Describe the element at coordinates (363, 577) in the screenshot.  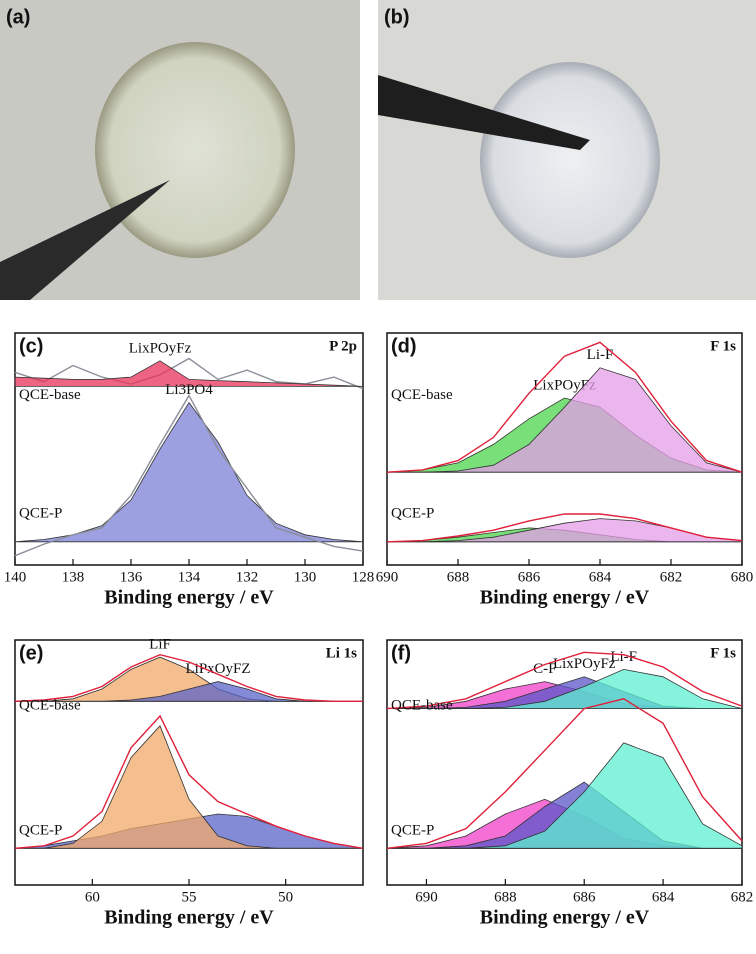
I see `x-tick-label: 128` at that location.